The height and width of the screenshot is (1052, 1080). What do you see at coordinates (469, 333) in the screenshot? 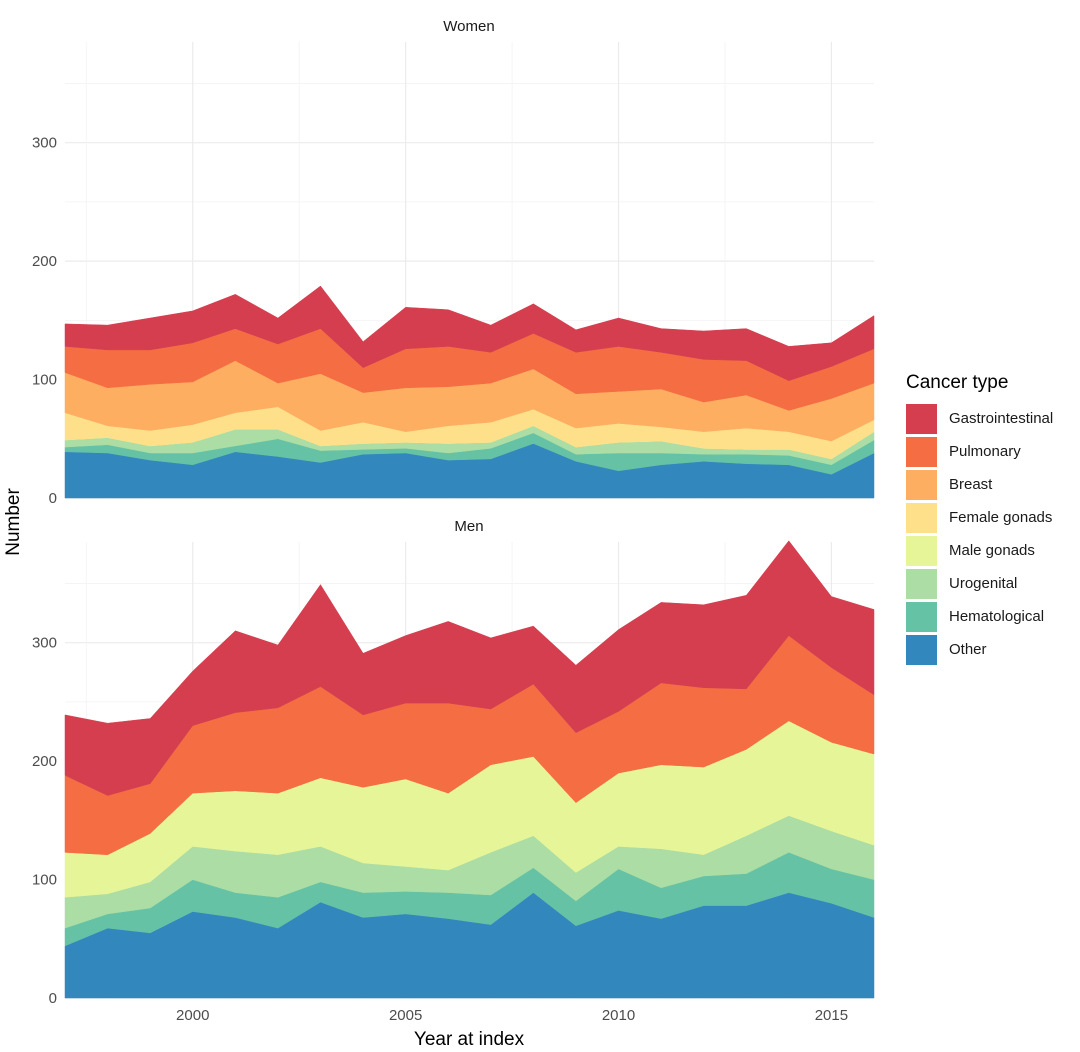
I see `area-women-gastrointestinal` at bounding box center [469, 333].